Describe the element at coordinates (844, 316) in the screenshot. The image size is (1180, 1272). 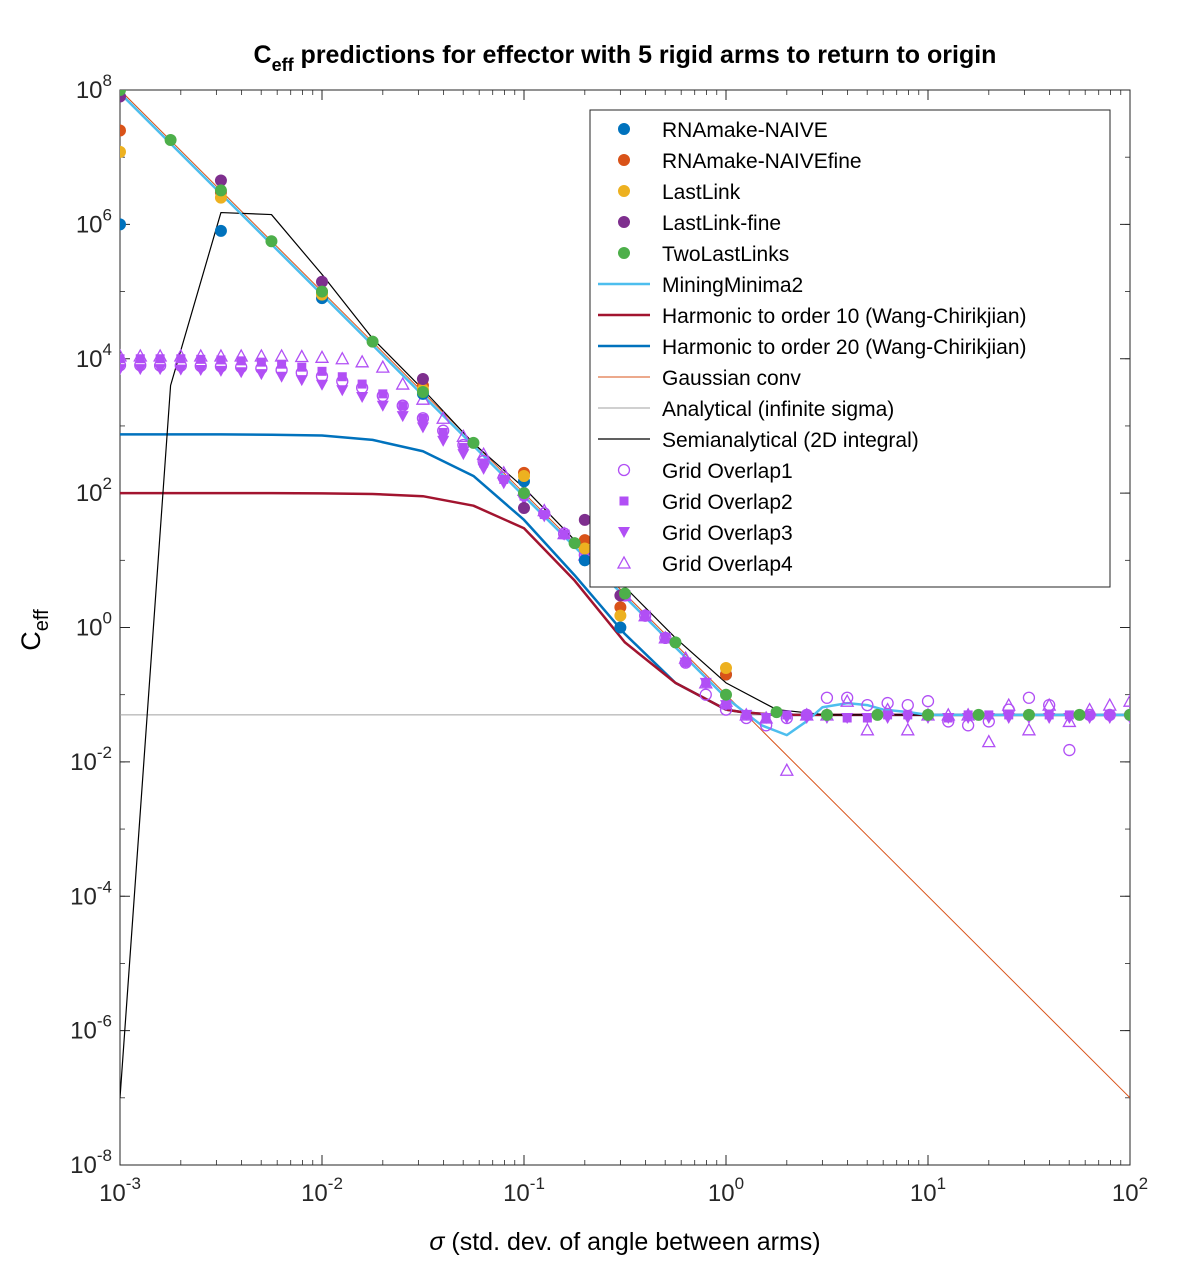
I see `legend-label: Harmonic to order 10 (Wang-Chirikjian)` at that location.